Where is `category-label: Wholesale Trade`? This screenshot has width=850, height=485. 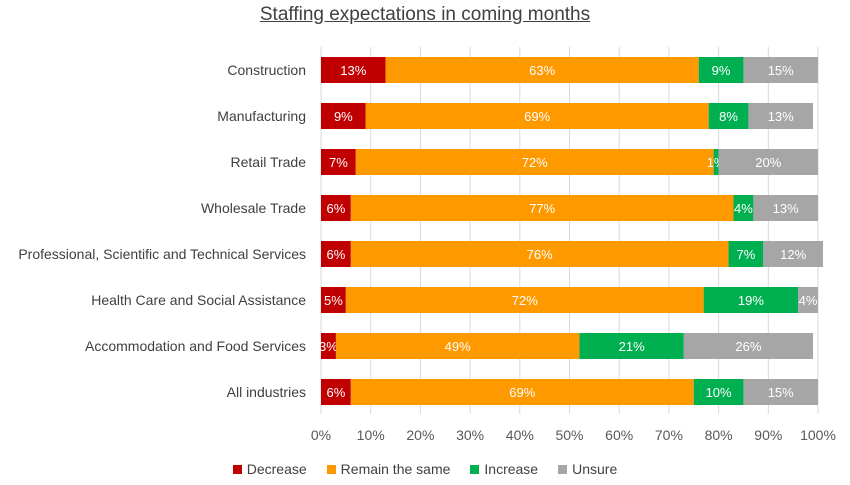
category-label: Wholesale Trade is located at coordinates (253, 208).